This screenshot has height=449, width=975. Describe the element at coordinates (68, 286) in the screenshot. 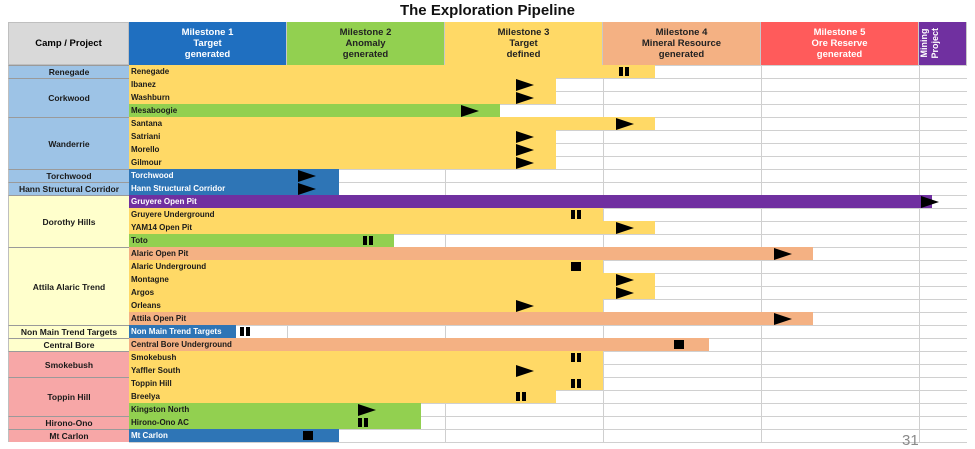

I see `camp-label: Attila Alaric Trend` at that location.